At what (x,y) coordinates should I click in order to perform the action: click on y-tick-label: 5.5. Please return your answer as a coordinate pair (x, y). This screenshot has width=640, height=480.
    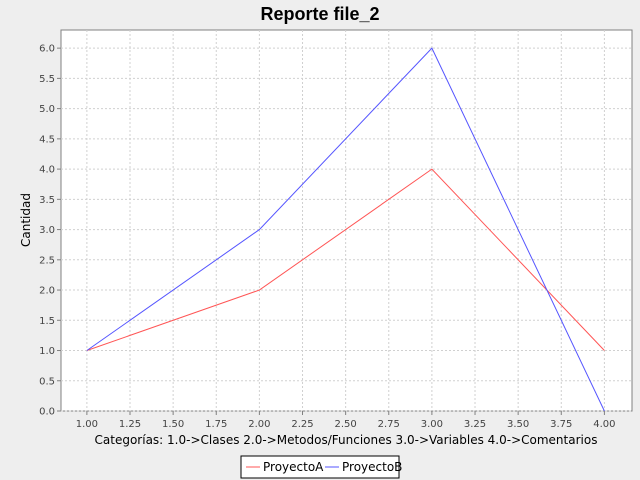
    Looking at the image, I should click on (47, 79).